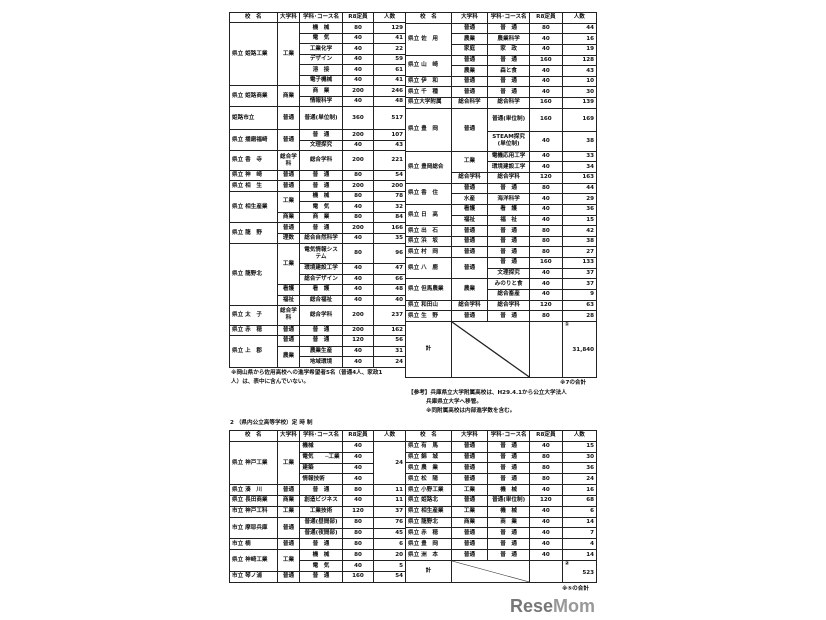  I want to click on course-name-text: 機 械, so click(509, 489).